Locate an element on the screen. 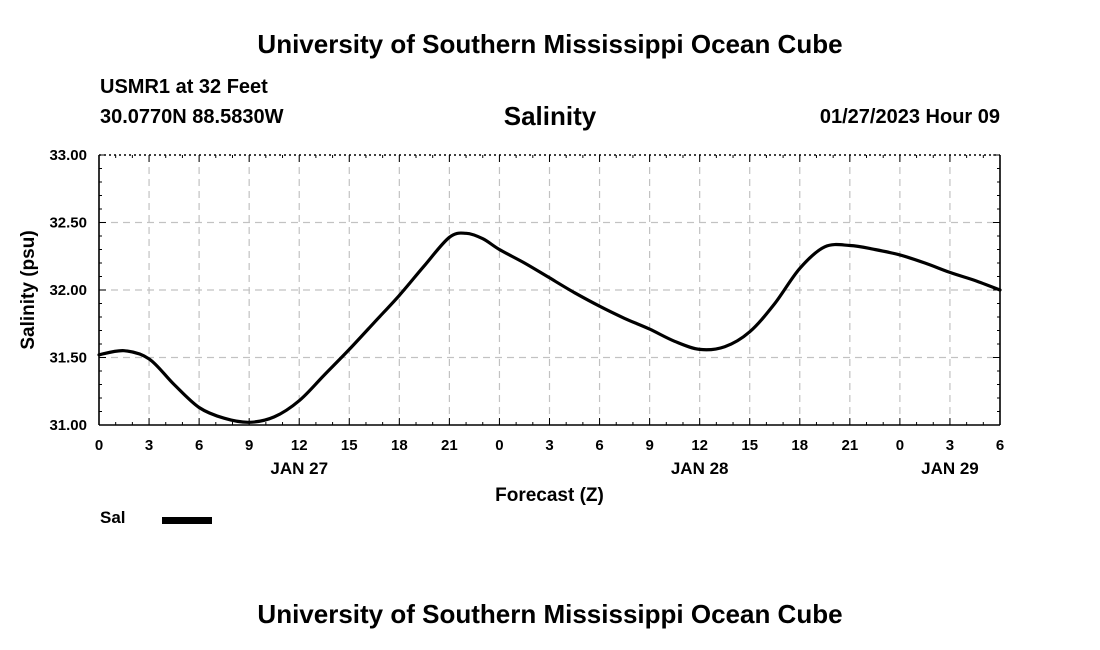 This screenshot has height=650, width=1100. y-axis-title: Salinity (psu) is located at coordinates (28, 289).